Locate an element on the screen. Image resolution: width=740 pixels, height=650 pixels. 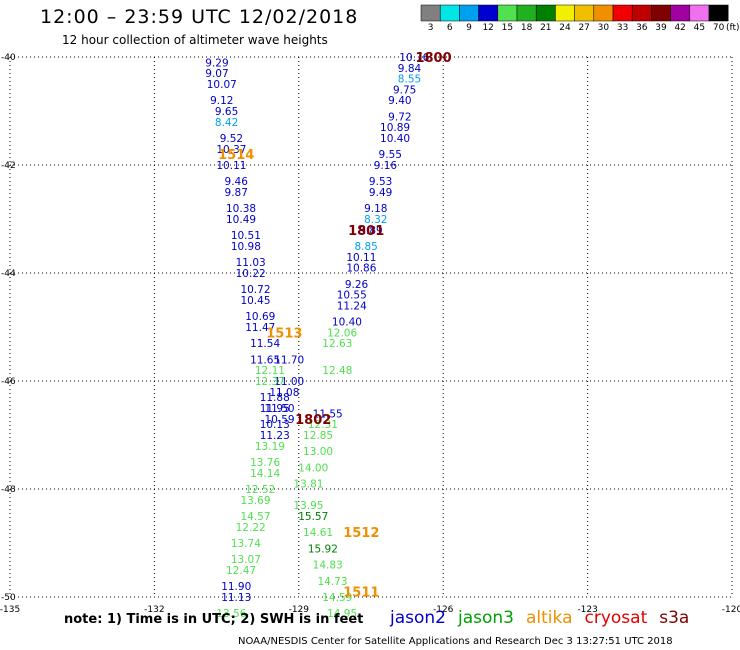
wave-height-jason2: 9.87 is located at coordinates (236, 193).